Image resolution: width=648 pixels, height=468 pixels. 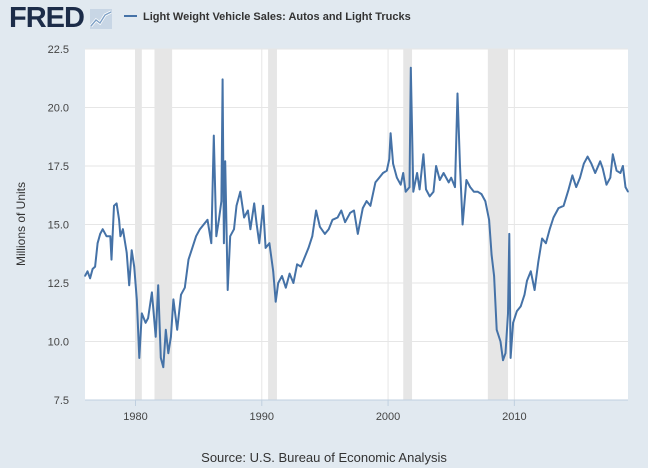 What do you see at coordinates (514, 417) in the screenshot?
I see `x-tick-label: 2010` at bounding box center [514, 417].